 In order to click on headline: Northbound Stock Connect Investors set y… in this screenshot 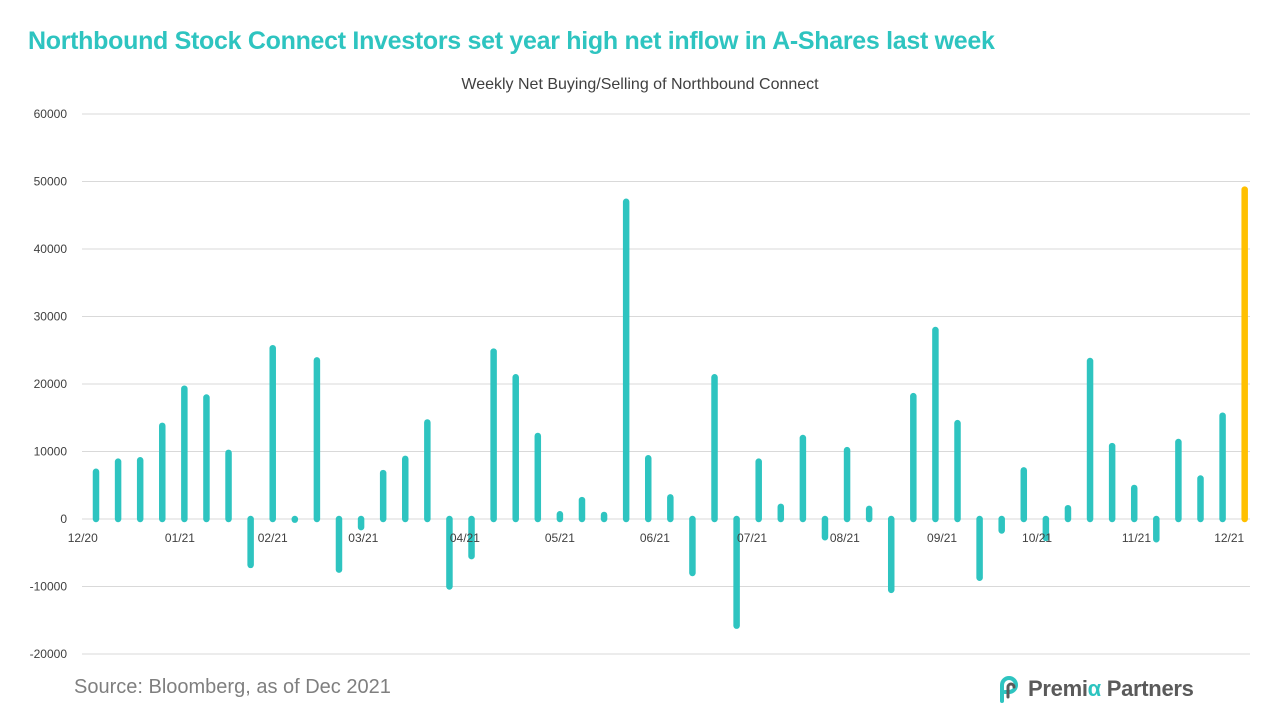, I will do `click(511, 41)`.